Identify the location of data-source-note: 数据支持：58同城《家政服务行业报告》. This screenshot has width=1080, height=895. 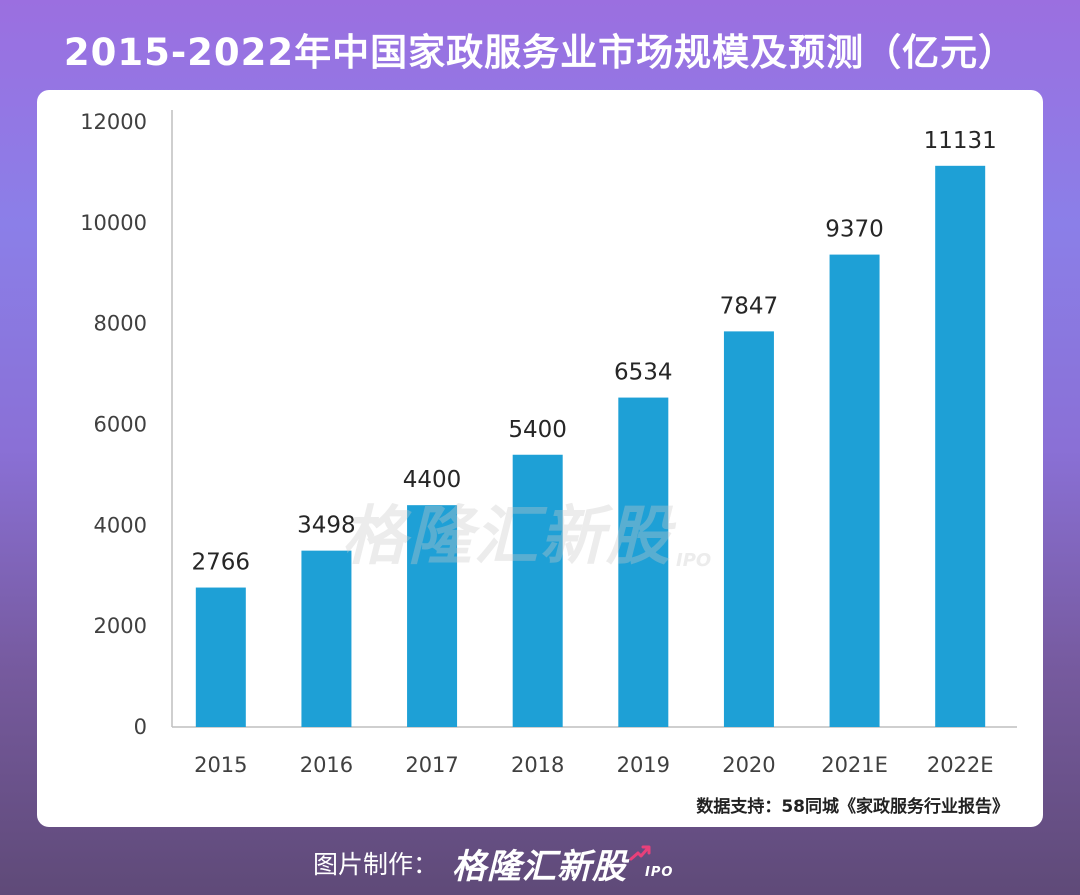
(852, 807).